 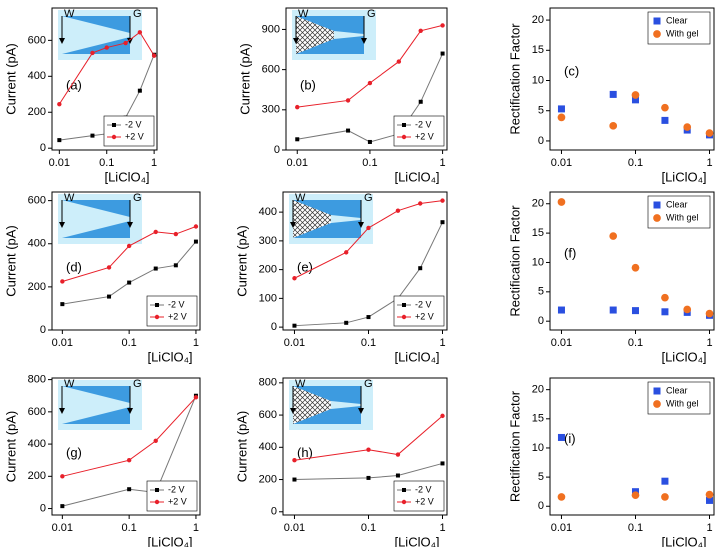 What do you see at coordinates (96, 208) in the screenshot?
I see `inset-shape` at bounding box center [96, 208].